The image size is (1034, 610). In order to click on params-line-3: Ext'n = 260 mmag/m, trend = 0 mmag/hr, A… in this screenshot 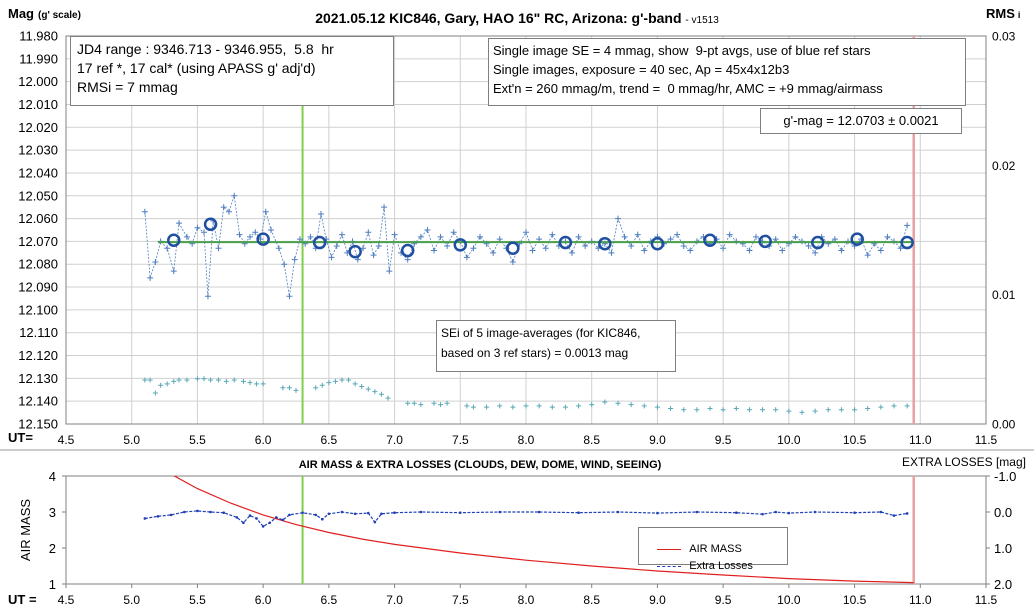, I will do `click(688, 88)`.